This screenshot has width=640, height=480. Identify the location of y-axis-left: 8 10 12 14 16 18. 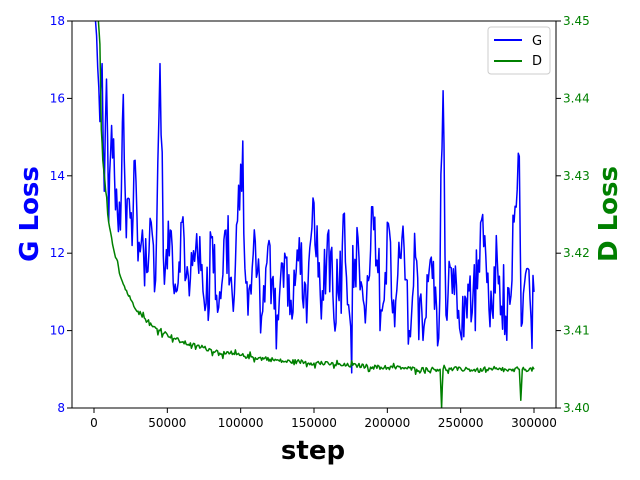
(61, 214).